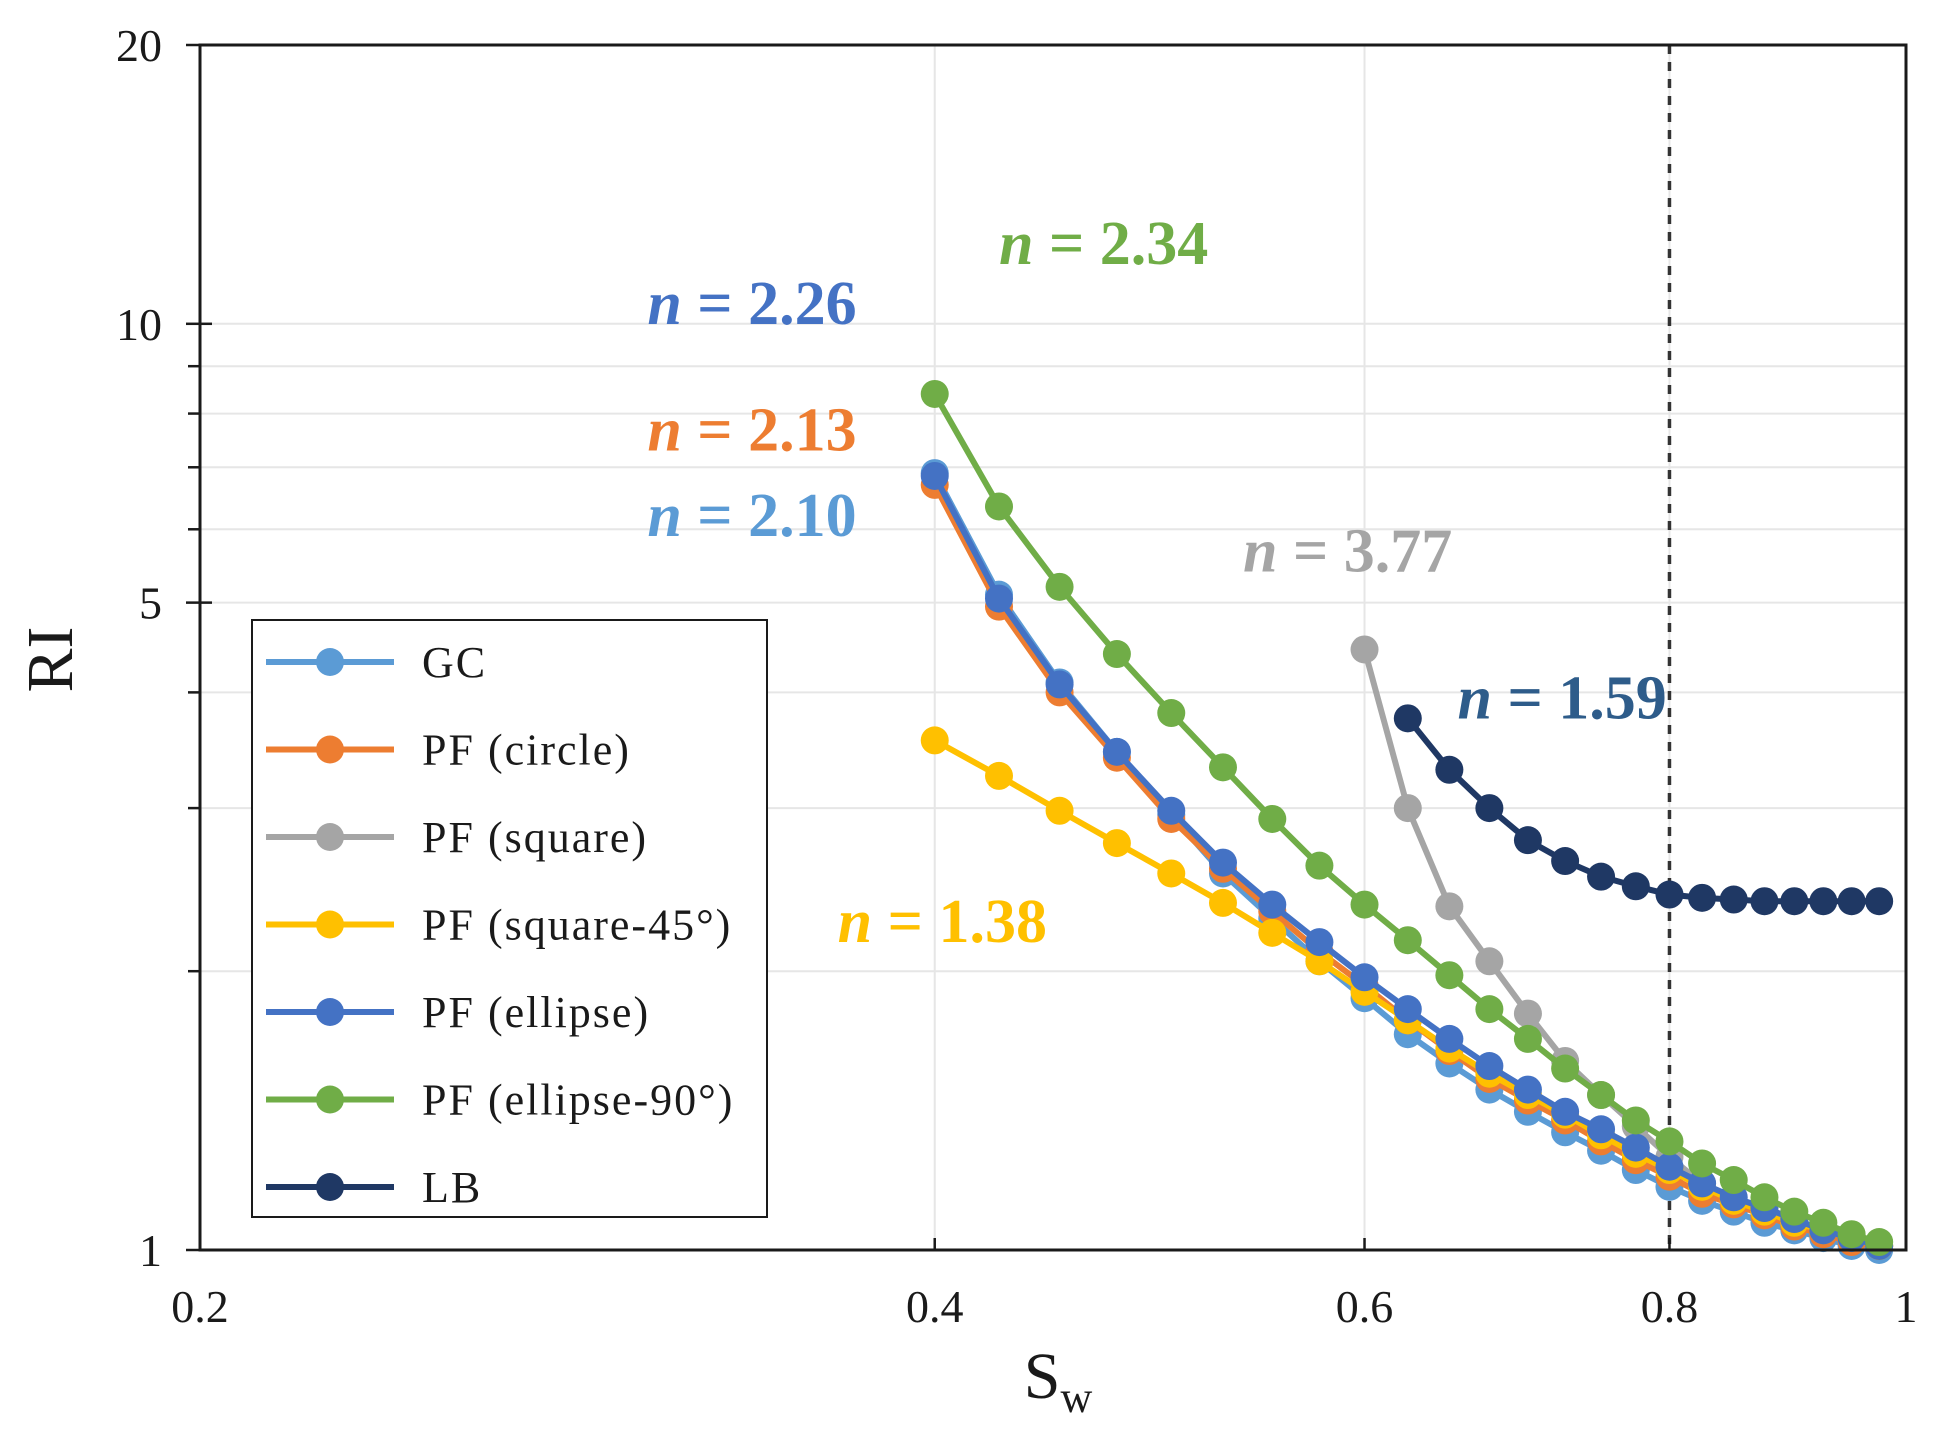 This screenshot has width=1942, height=1430. Describe the element at coordinates (139, 324) in the screenshot. I see `y-tick-label: 10` at that location.